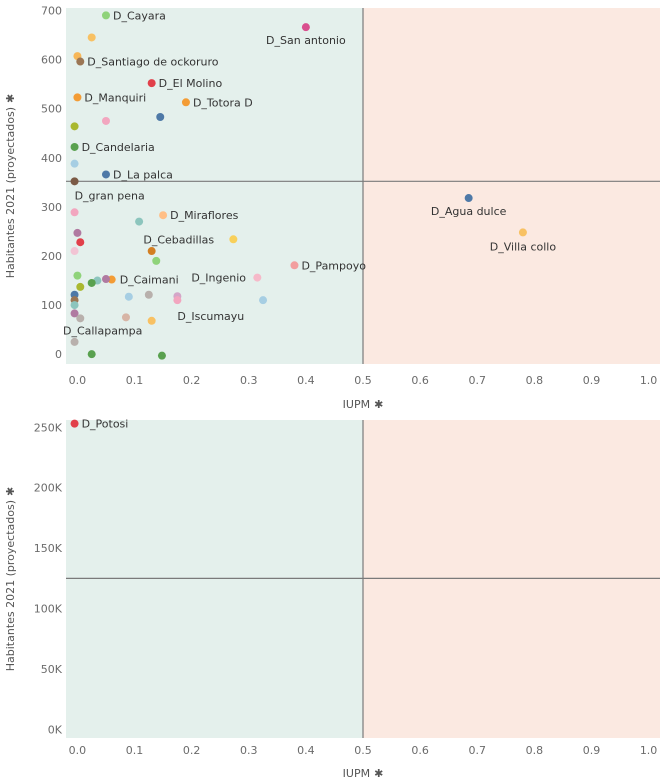  What do you see at coordinates (48, 427) in the screenshot?
I see `y-tick-label: 250K` at bounding box center [48, 427].